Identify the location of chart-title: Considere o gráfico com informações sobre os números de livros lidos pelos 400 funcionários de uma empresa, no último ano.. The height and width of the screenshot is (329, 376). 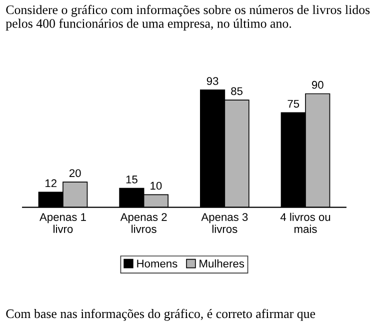
(188, 17).